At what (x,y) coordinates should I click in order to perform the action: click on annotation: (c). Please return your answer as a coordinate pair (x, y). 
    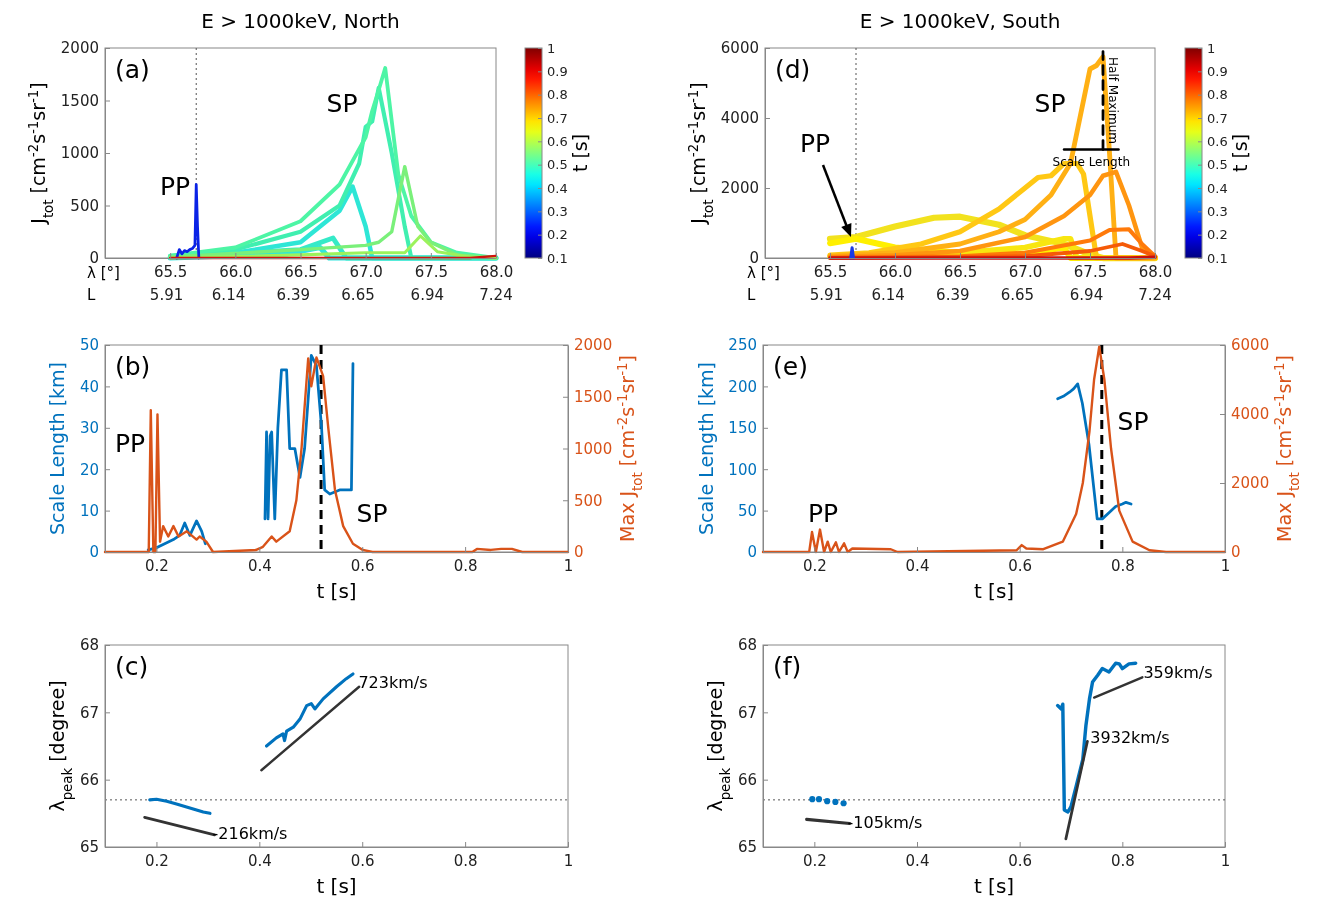
    Looking at the image, I should click on (132, 666).